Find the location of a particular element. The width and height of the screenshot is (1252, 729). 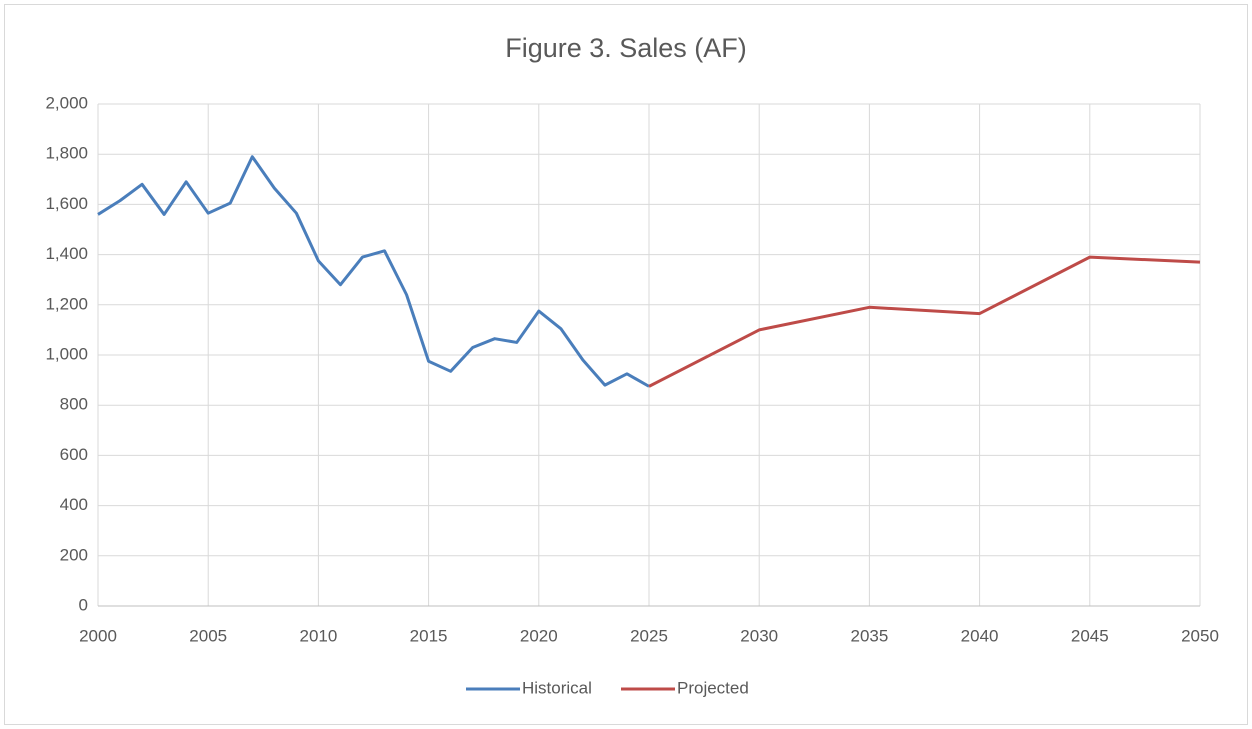

y-tick-label: 200 is located at coordinates (74, 554).